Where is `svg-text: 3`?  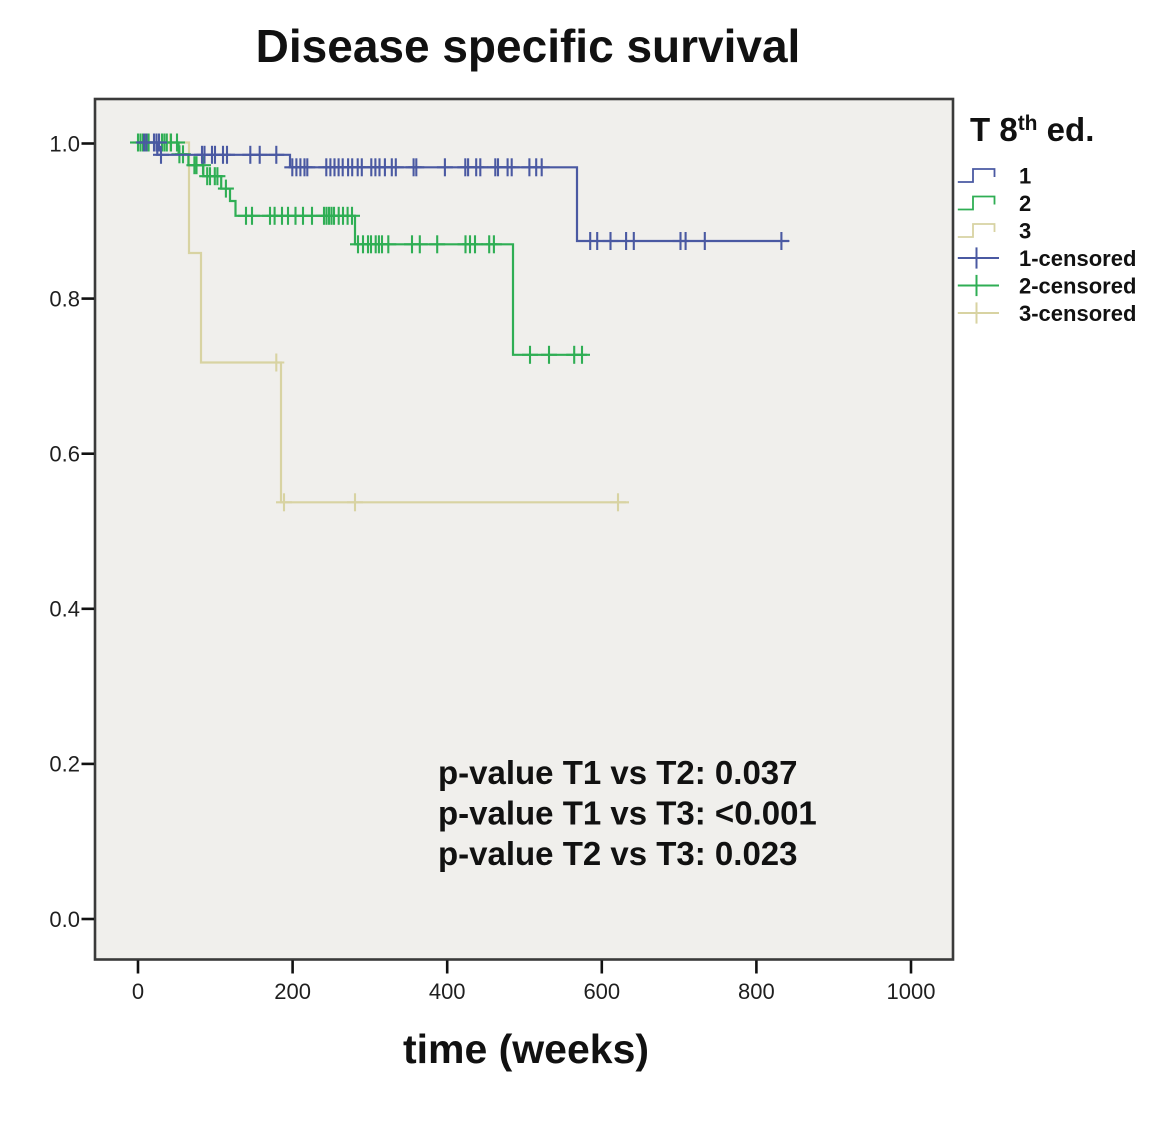 svg-text: 3 is located at coordinates (1025, 230).